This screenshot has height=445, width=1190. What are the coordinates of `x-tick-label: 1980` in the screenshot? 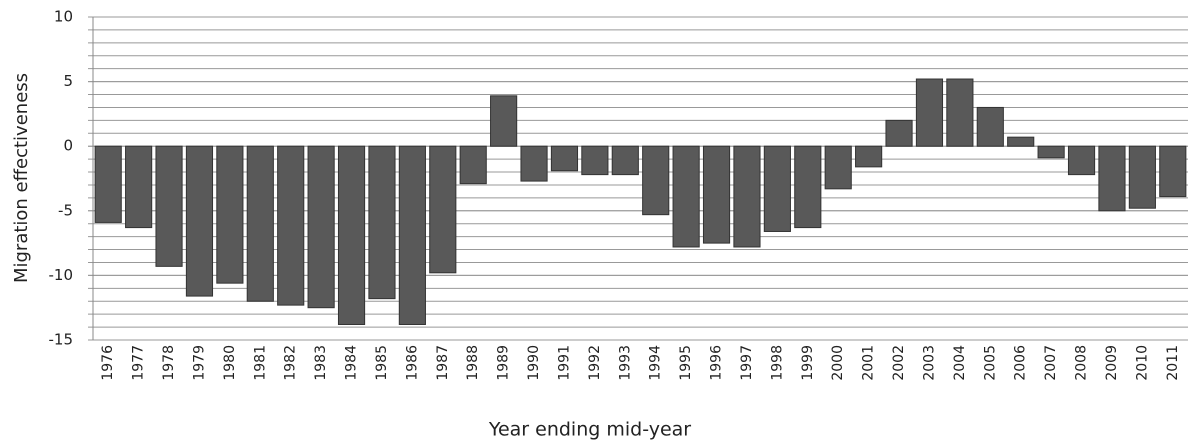 It's located at (230, 363).